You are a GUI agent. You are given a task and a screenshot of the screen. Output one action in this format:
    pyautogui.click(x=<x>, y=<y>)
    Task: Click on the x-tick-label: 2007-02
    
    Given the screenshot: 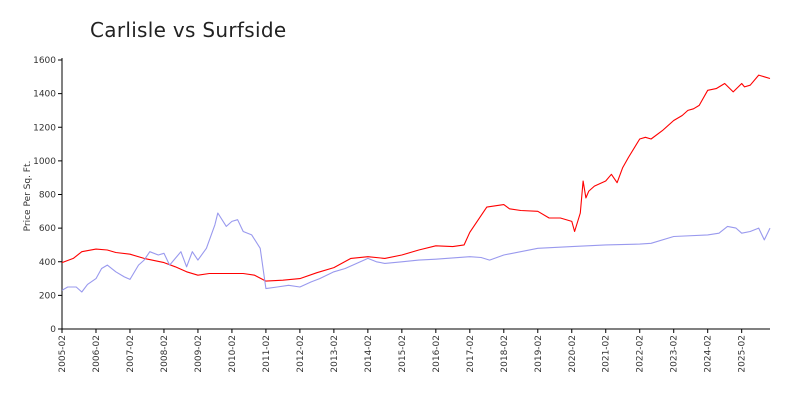 What is the action you would take?
    pyautogui.click(x=131, y=354)
    